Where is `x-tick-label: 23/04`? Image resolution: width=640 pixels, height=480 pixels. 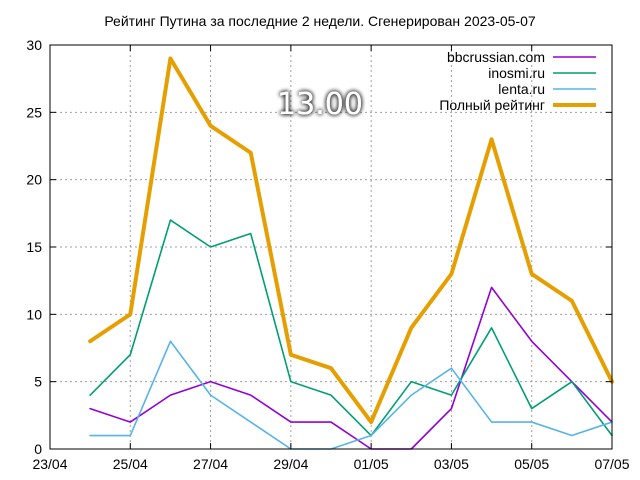 x-tick-label: 23/04 is located at coordinates (49, 464).